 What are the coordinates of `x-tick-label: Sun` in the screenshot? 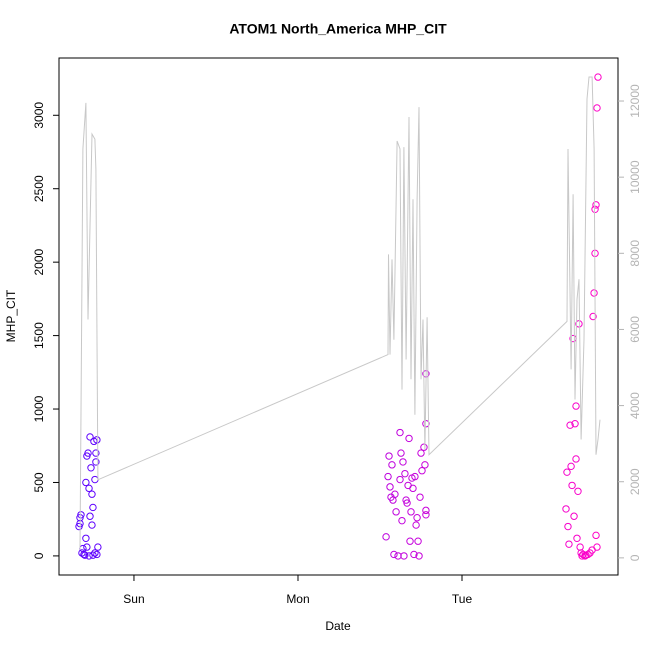 It's located at (133, 599).